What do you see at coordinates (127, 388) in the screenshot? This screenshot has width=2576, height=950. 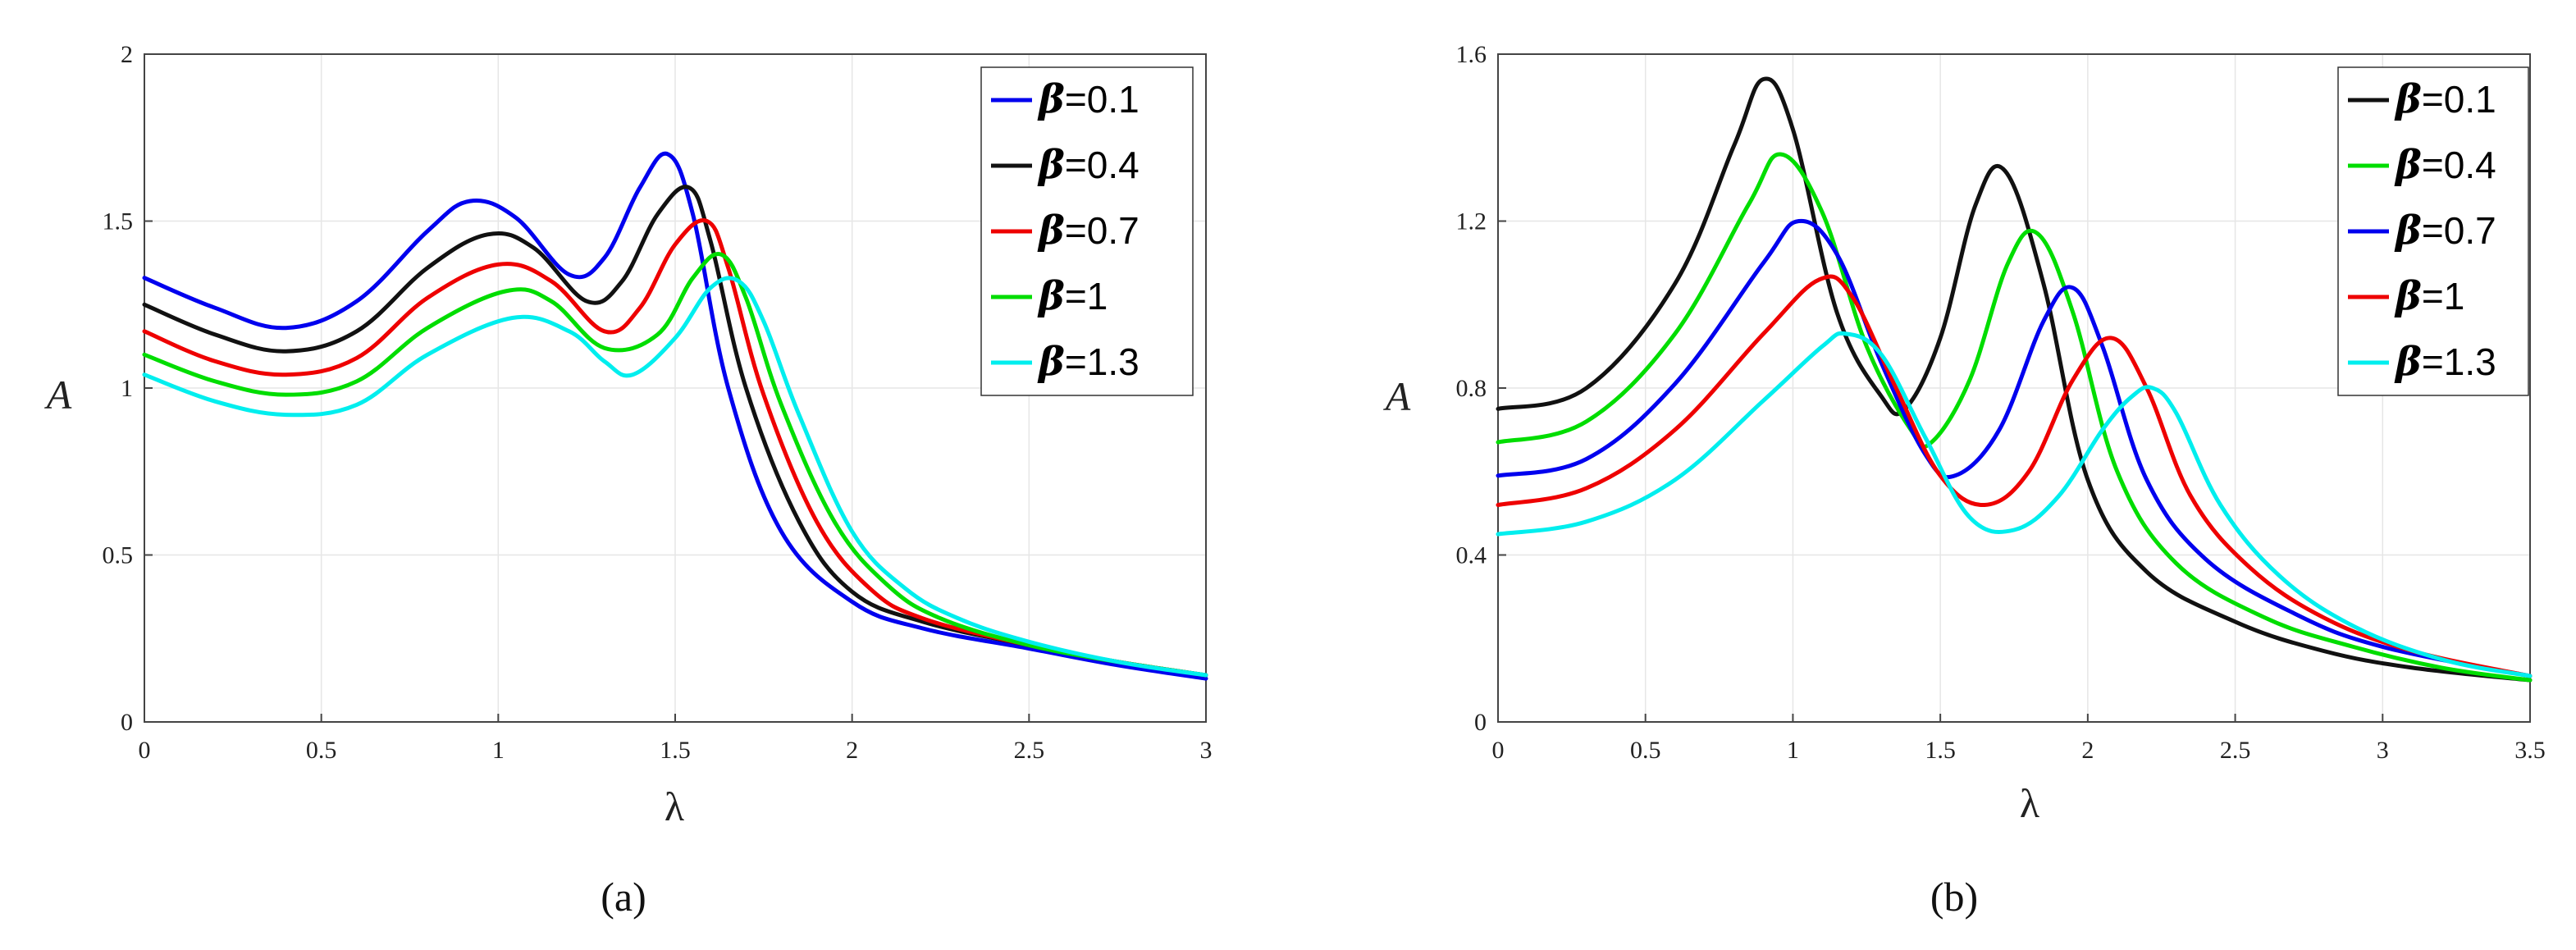 I see `y-tick-label: 1` at bounding box center [127, 388].